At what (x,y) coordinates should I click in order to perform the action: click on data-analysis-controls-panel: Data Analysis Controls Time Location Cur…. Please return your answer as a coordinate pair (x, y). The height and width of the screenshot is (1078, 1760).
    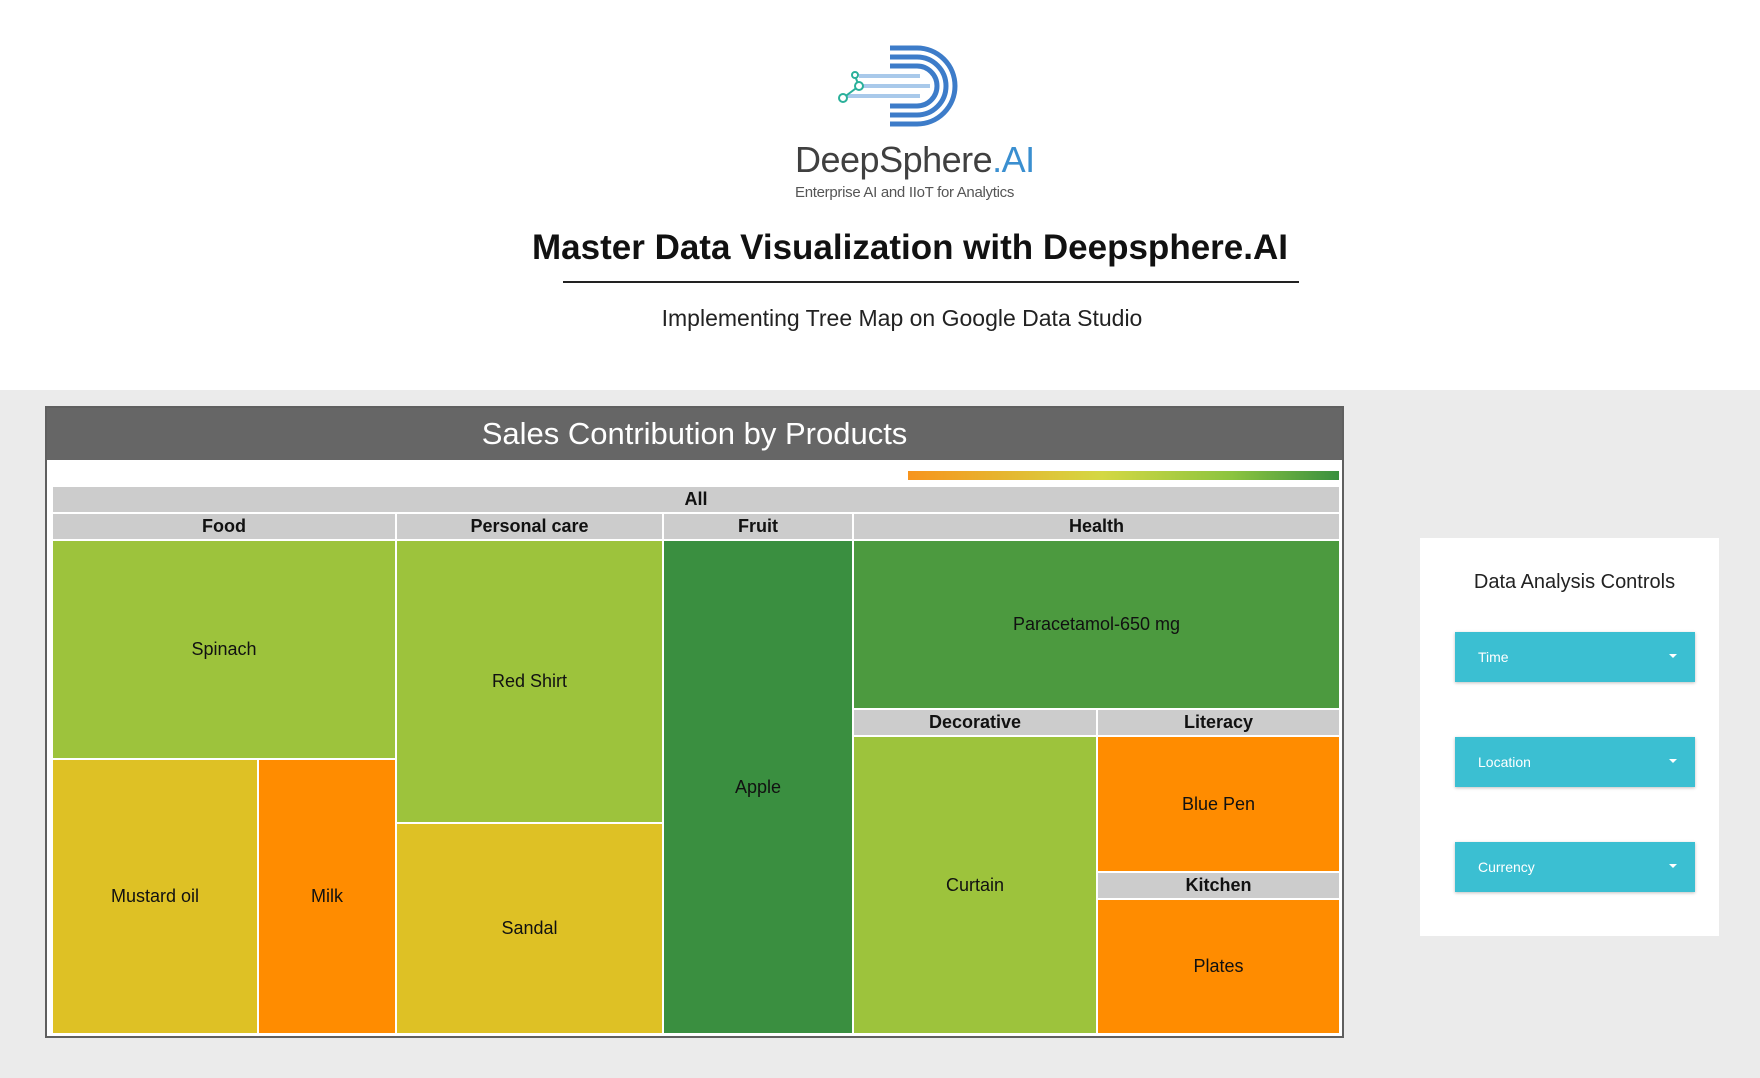
    Looking at the image, I should click on (1569, 737).